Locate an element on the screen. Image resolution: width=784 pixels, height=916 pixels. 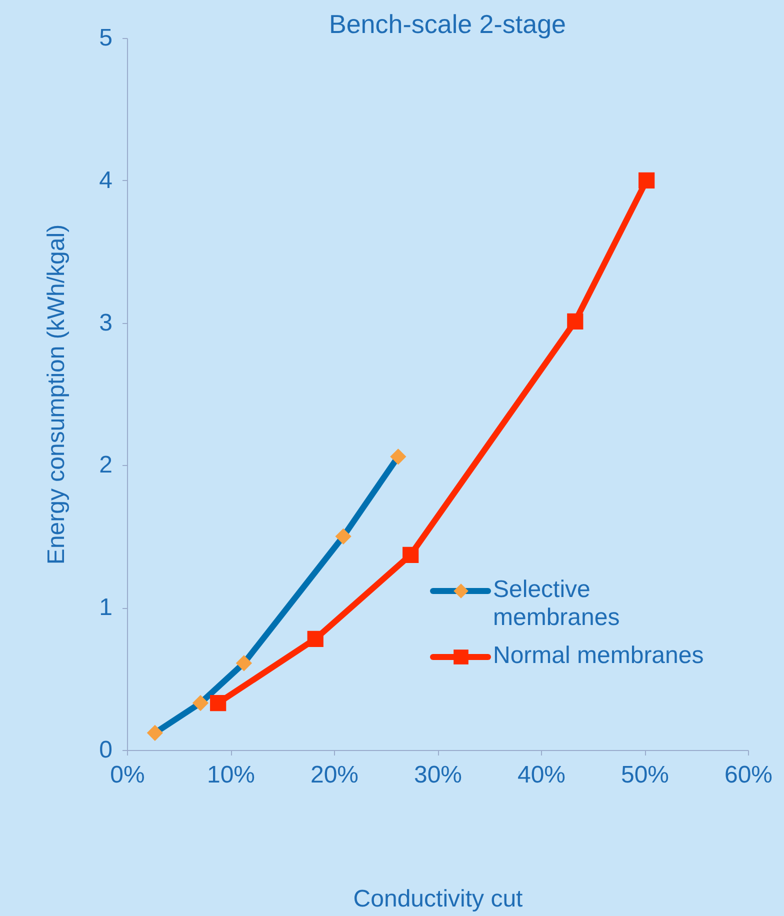
x-tick-label: 0% is located at coordinates (127, 775).